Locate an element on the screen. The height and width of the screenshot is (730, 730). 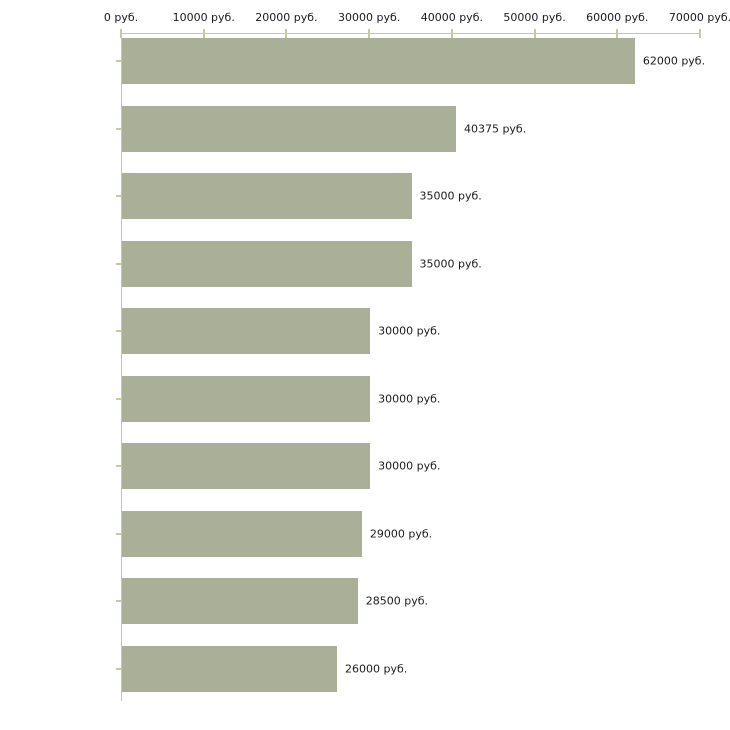
value-label: 40375 руб. is located at coordinates (495, 128).